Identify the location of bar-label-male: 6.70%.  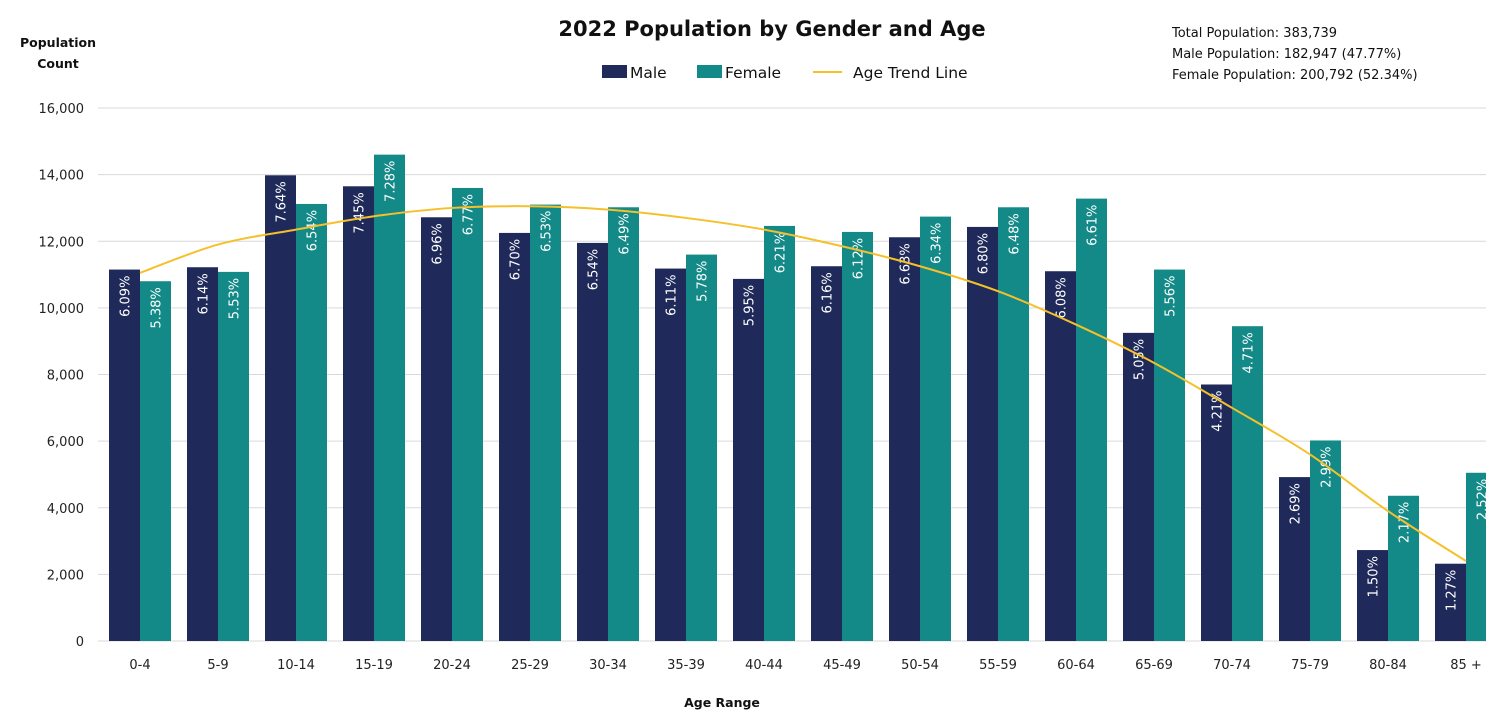
(516, 259).